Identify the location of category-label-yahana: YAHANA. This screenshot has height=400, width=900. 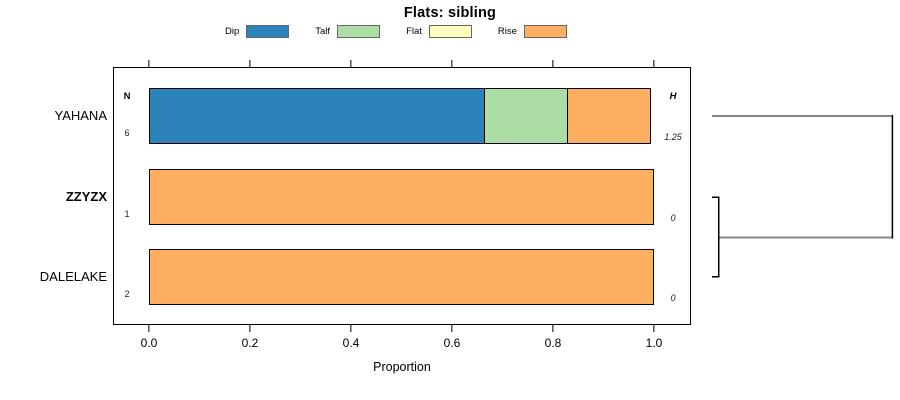
(81, 115).